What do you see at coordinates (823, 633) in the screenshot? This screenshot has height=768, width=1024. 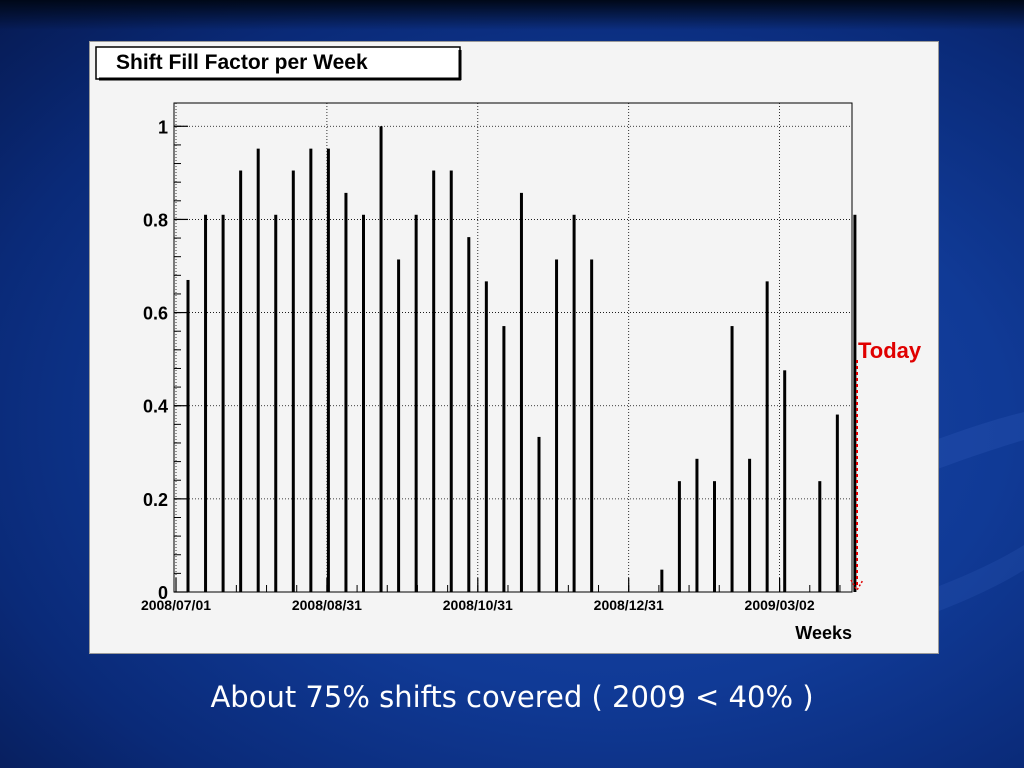 I see `x-axis-label: Weeks` at bounding box center [823, 633].